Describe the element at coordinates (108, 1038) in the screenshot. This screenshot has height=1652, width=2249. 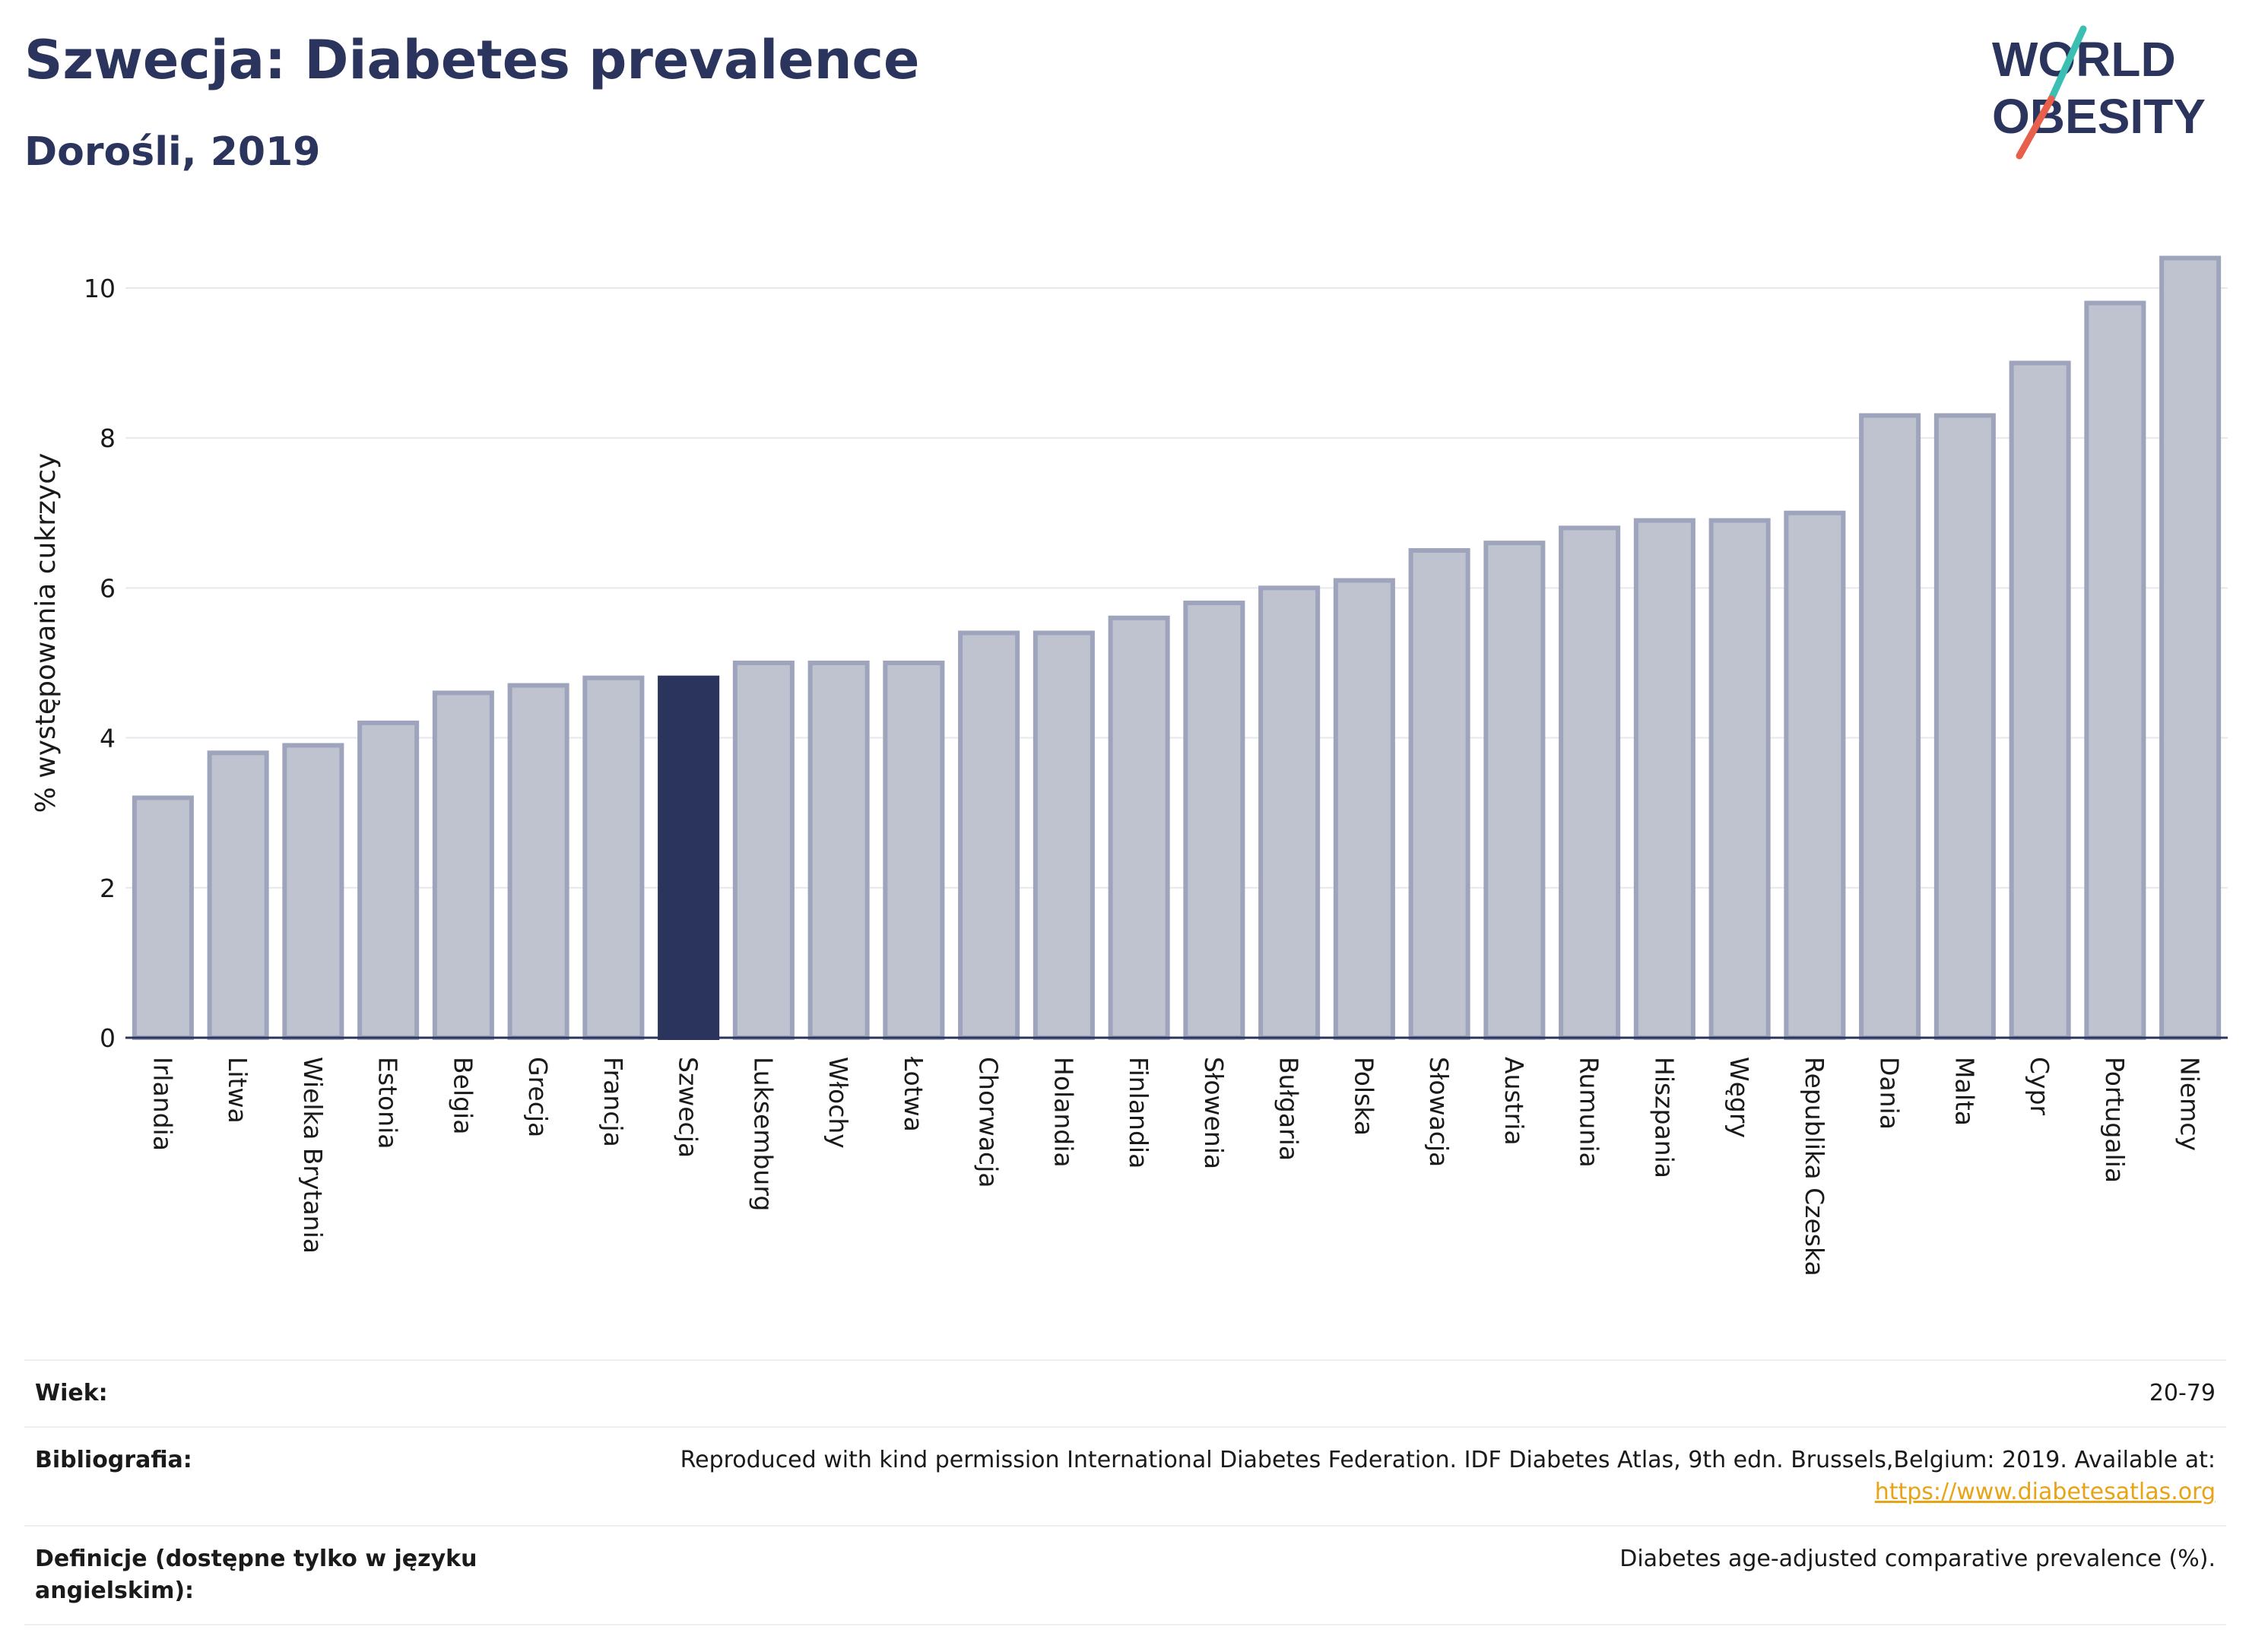
I see `y-tick-label: 0` at that location.